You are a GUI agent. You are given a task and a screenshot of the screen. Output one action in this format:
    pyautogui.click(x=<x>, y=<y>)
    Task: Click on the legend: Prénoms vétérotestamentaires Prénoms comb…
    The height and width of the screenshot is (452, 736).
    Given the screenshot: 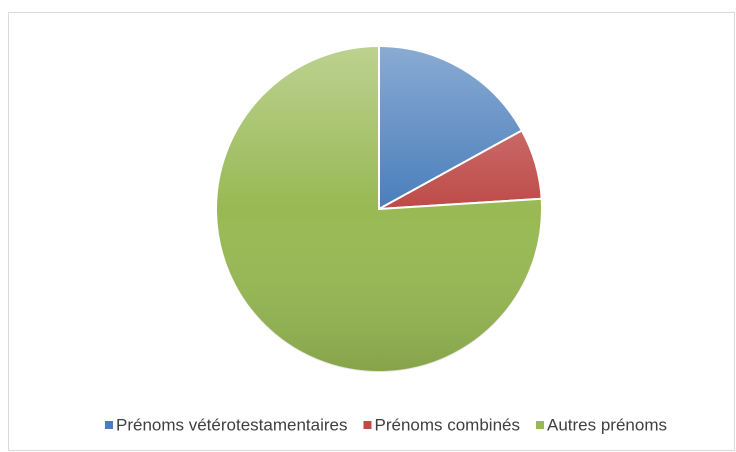 What is the action you would take?
    pyautogui.click(x=385, y=424)
    